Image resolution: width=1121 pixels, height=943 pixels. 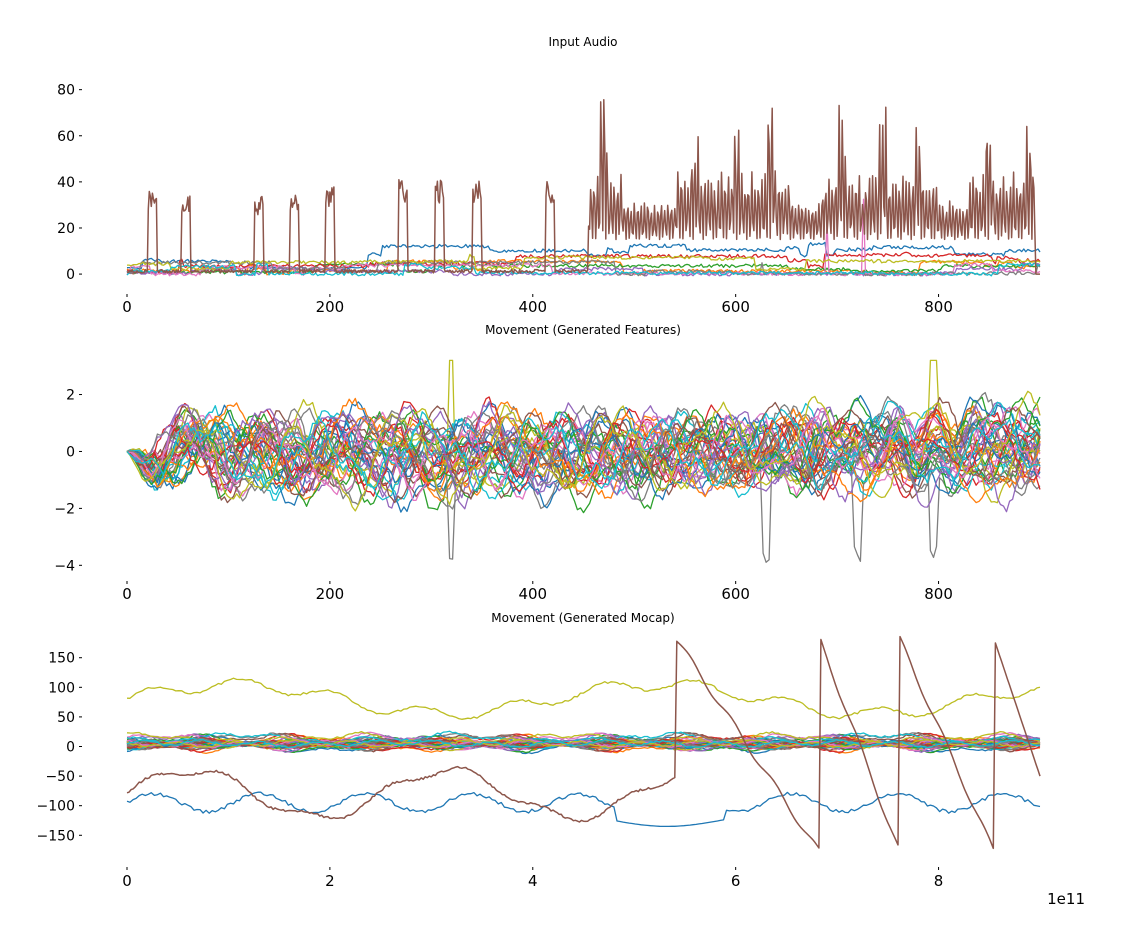 What do you see at coordinates (64, 509) in the screenshot?
I see `y-tick-label: −2` at bounding box center [64, 509].